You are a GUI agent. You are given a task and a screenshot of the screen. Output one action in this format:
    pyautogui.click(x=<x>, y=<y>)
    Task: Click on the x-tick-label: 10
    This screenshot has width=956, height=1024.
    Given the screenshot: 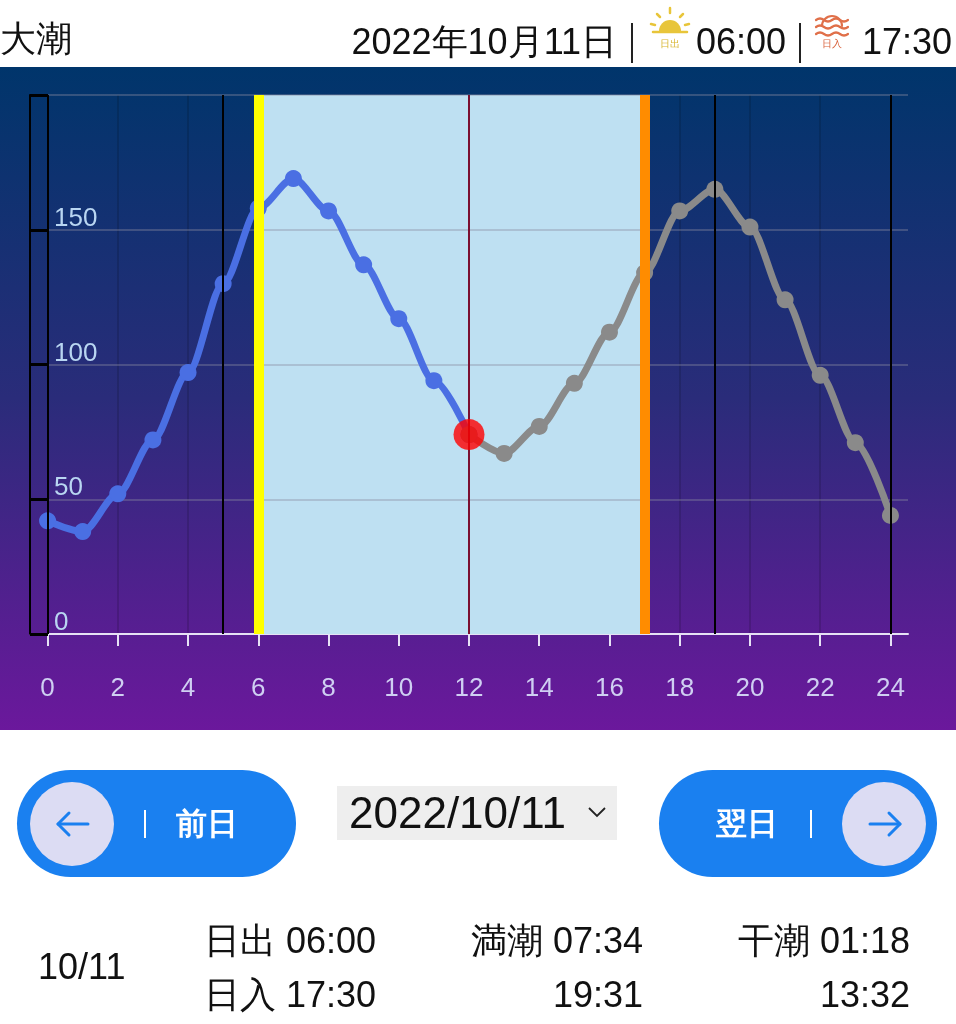 What is the action you would take?
    pyautogui.click(x=399, y=687)
    